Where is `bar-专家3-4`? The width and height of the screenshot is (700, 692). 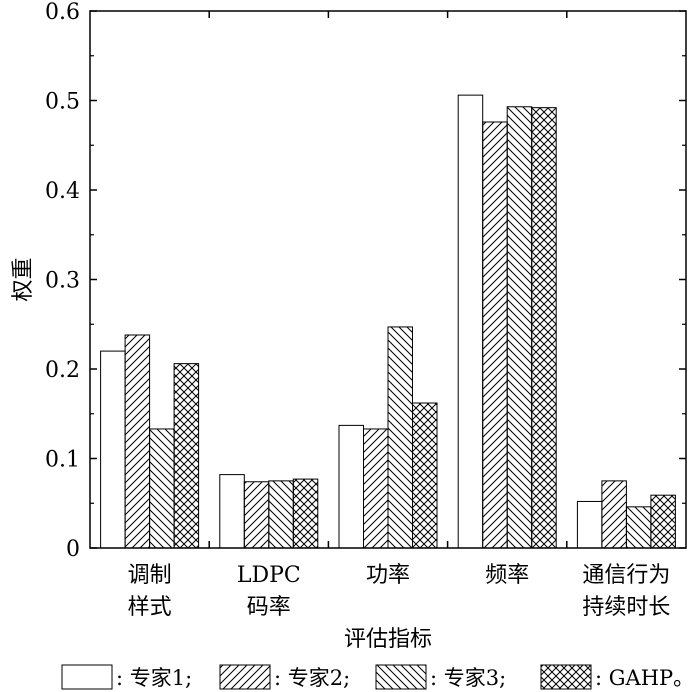
bar-专家3-4 is located at coordinates (638, 527).